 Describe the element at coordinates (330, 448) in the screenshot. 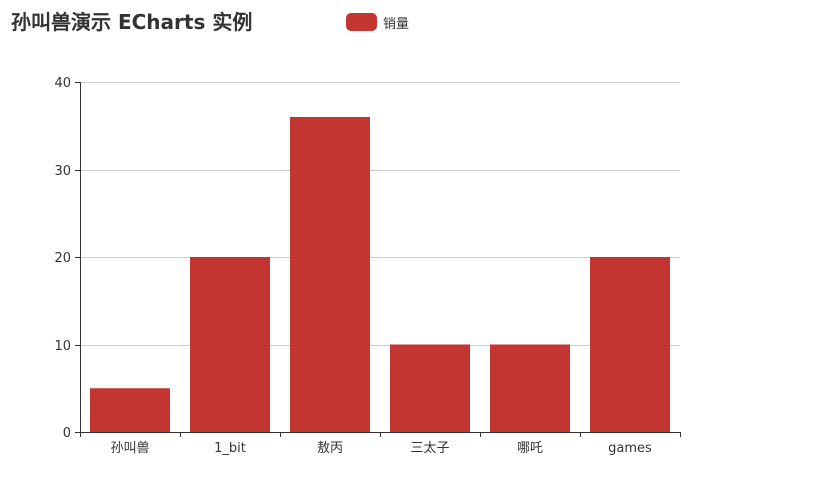

I see `x-tick-label: 敖丙` at that location.